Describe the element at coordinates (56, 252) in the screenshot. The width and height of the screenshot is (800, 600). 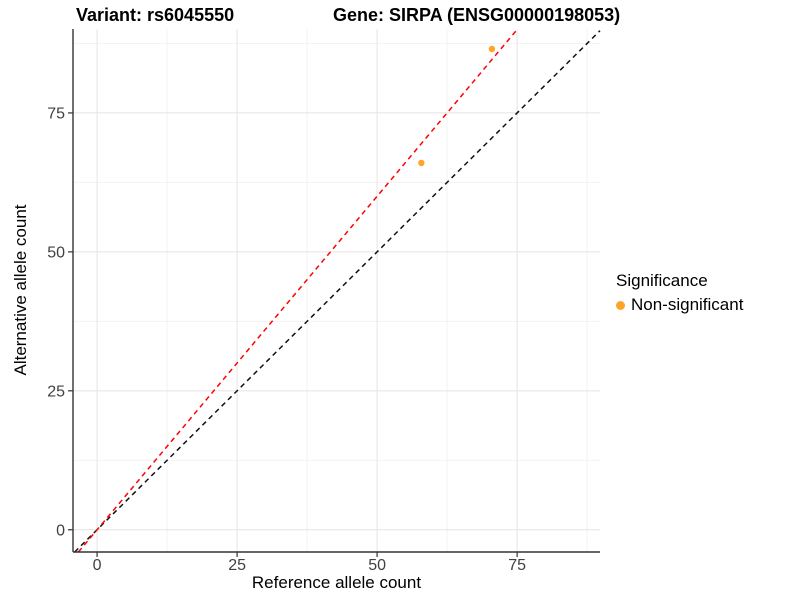
I see `y-tick-label: 50` at that location.